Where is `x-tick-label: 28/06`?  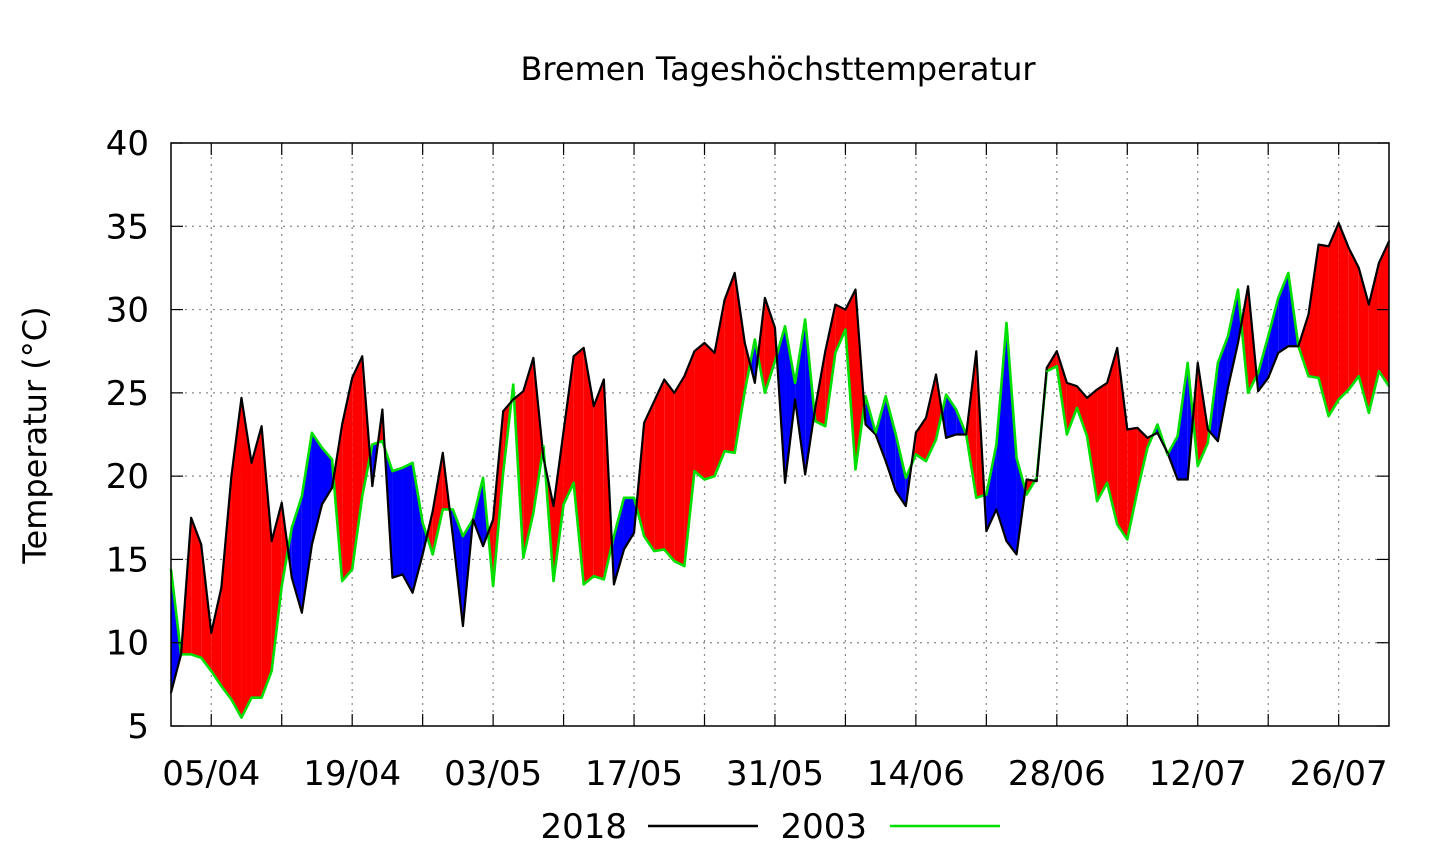 x-tick-label: 28/06 is located at coordinates (1057, 774).